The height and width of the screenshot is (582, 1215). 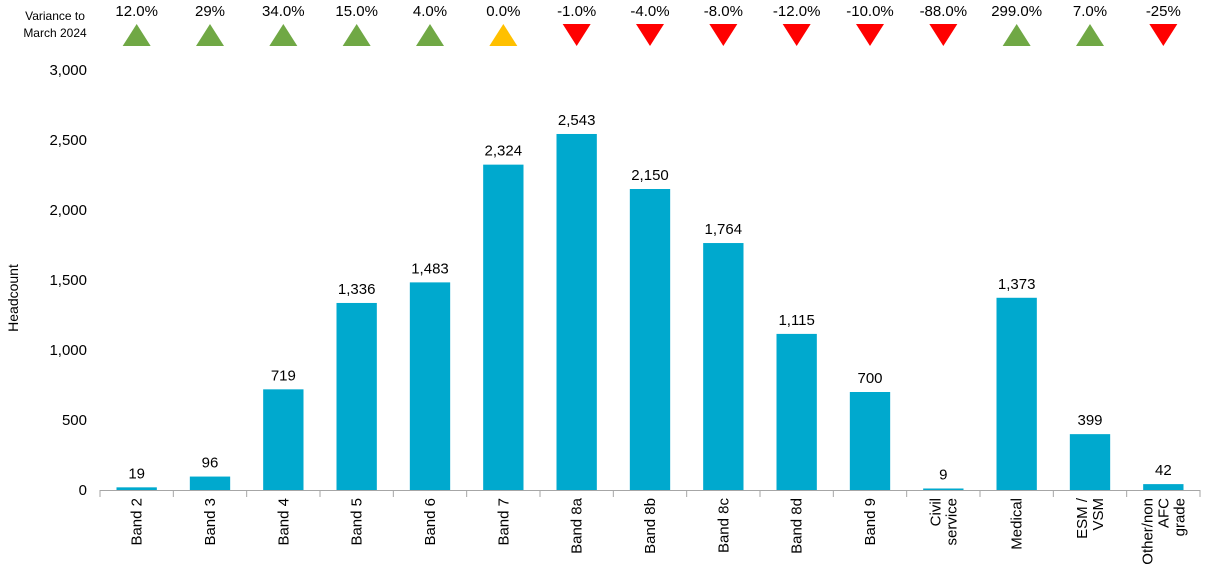 What do you see at coordinates (503, 35) in the screenshot?
I see `neutral-arrow-icon` at bounding box center [503, 35].